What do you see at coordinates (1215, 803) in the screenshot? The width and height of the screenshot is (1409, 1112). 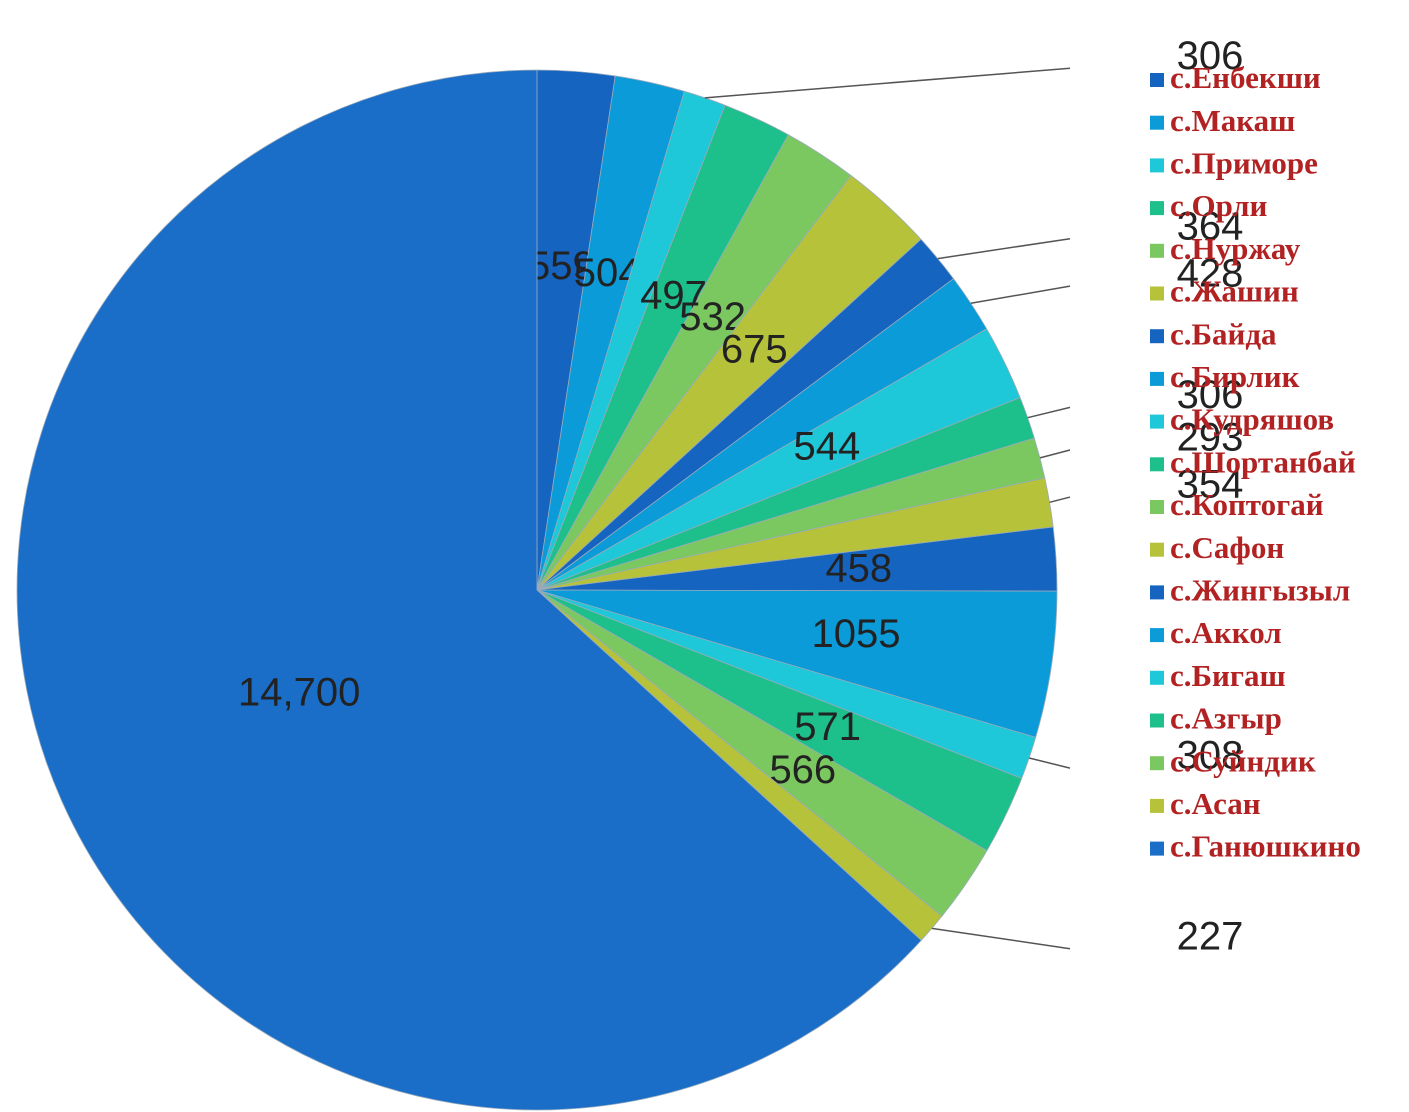 I see `legend-label: с.Асан` at bounding box center [1215, 803].